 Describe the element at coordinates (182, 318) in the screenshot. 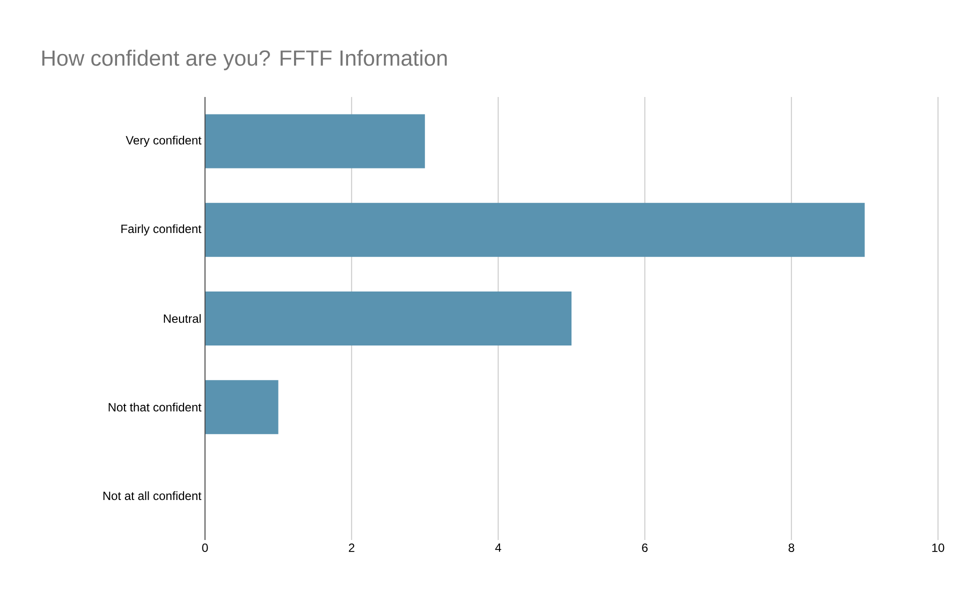

I see `y-tick-label: Neutral` at that location.